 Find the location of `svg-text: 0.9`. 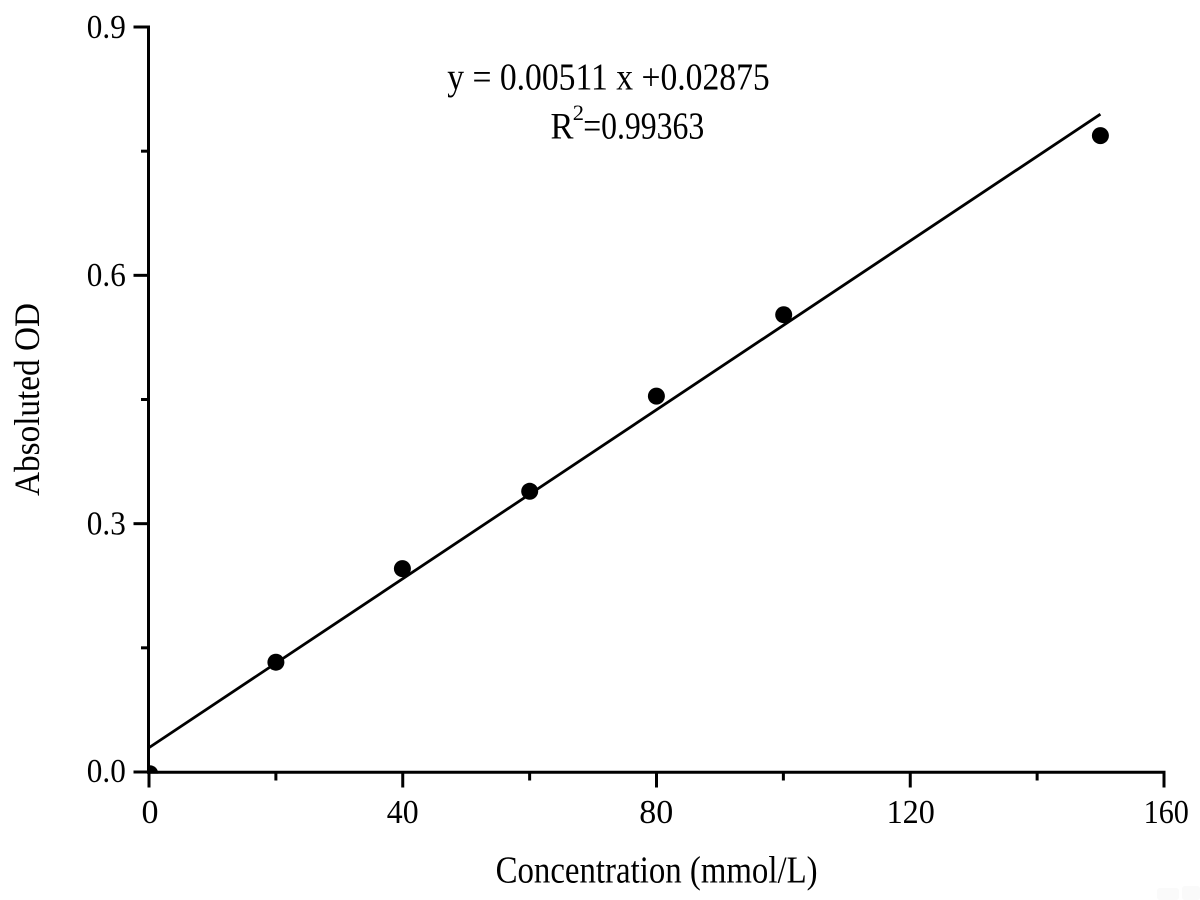

svg-text: 0.9 is located at coordinates (106, 27).